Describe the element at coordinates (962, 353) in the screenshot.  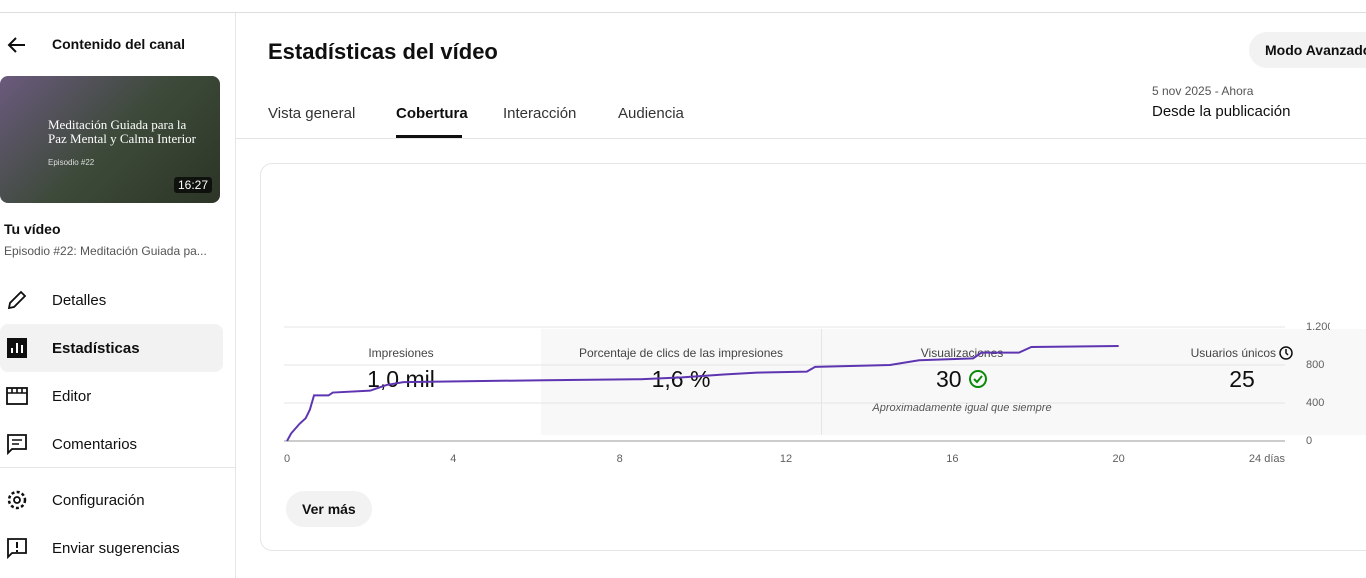
I see `metric-label: Visualizaciones` at that location.